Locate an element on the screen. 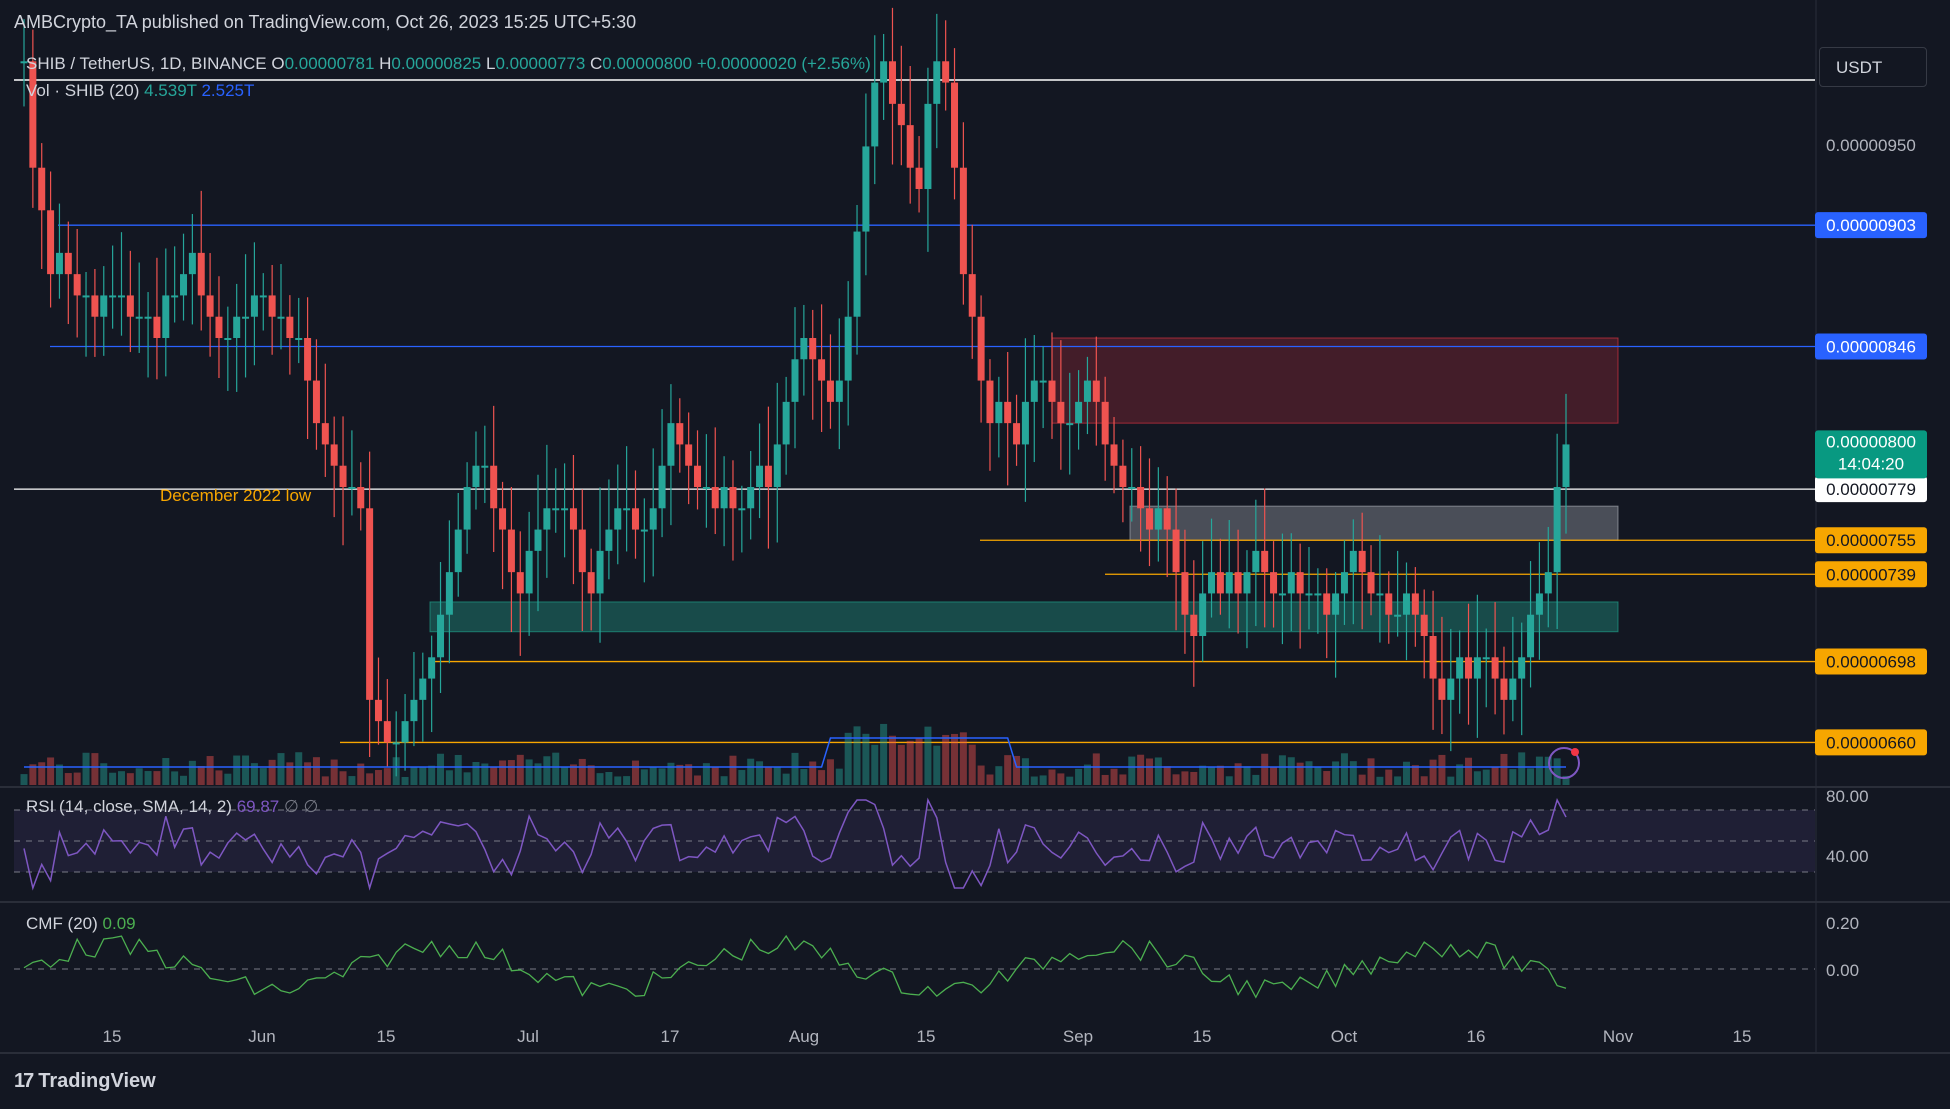  price-level-badge is located at coordinates (1871, 742).